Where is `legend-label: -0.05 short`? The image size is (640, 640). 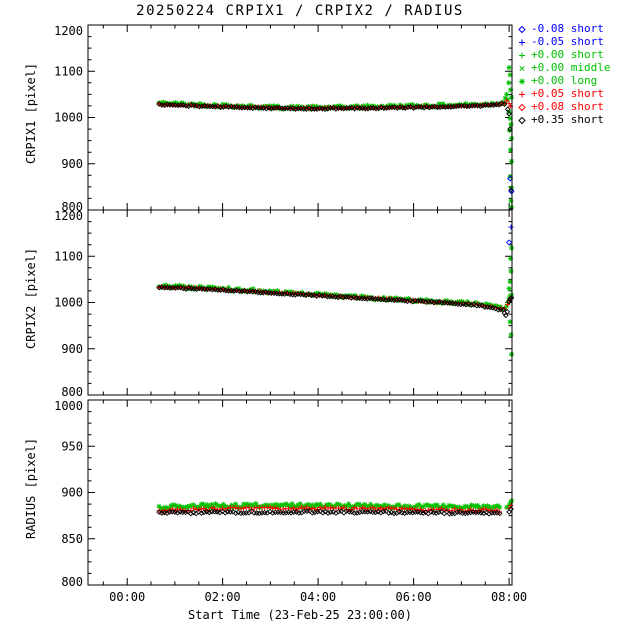
legend-label: -0.05 short is located at coordinates (567, 41).